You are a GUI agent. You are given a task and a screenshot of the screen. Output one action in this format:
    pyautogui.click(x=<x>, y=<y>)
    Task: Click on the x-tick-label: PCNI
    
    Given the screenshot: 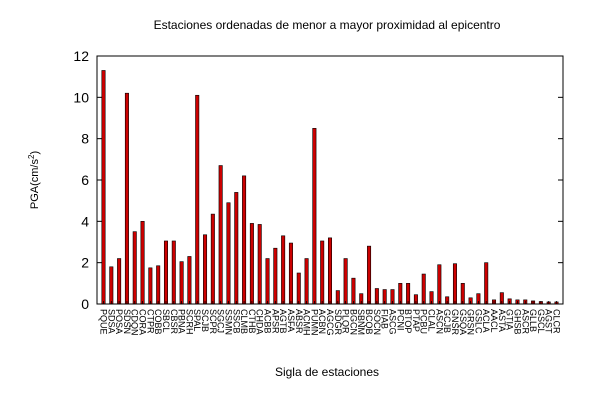 What is the action you would take?
    pyautogui.click(x=400, y=320)
    